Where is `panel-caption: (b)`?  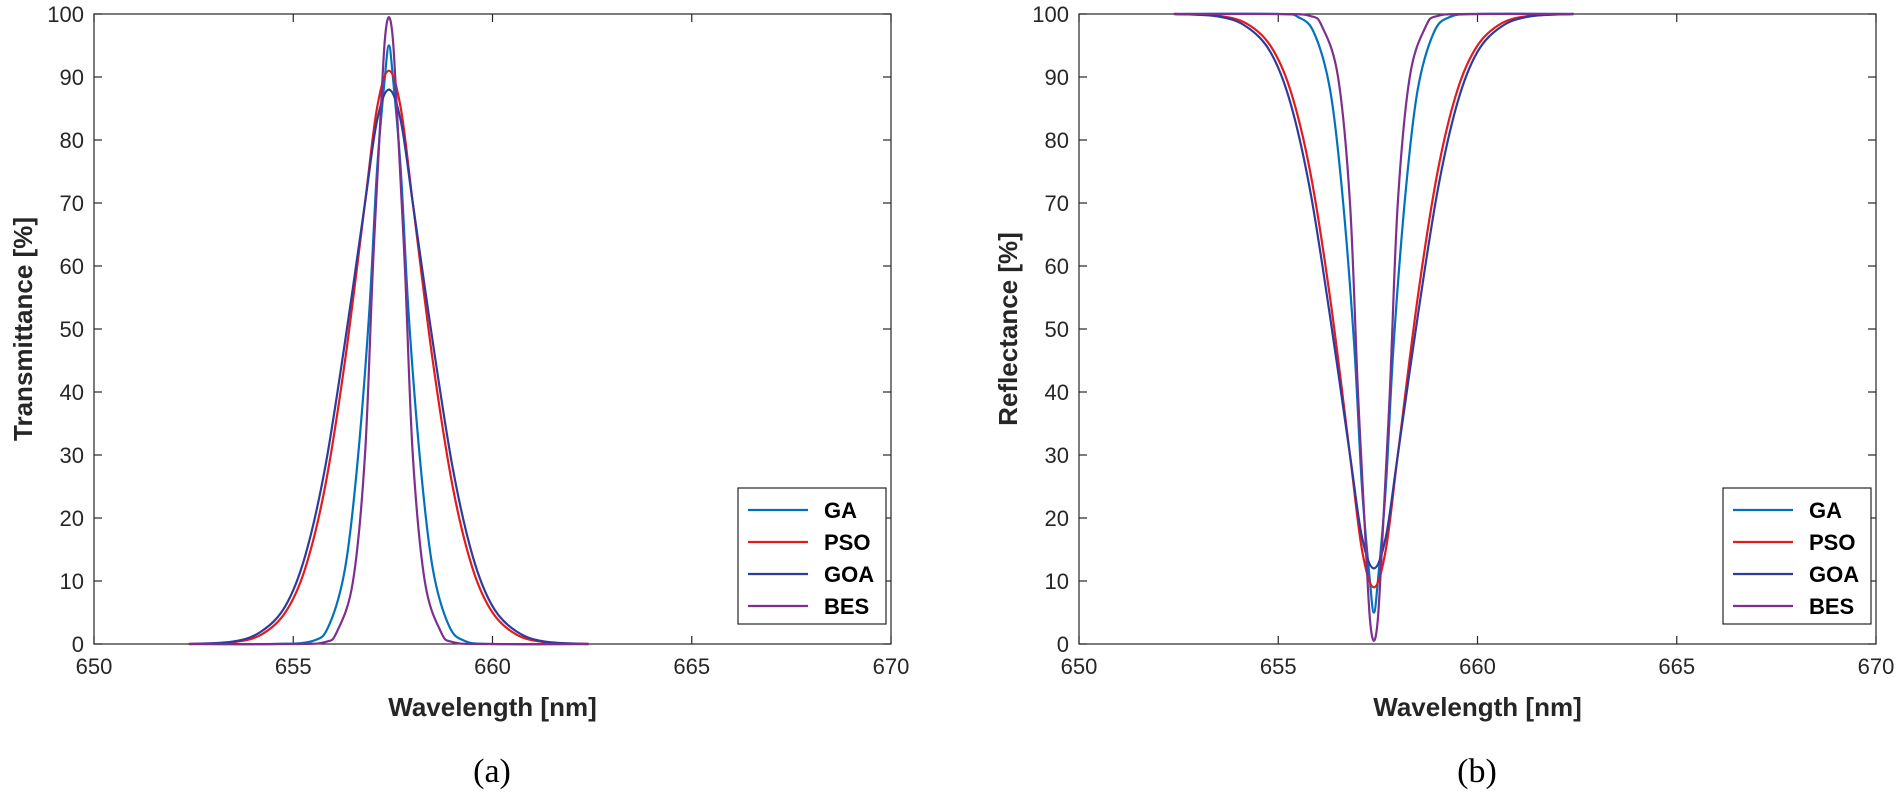 panel-caption: (b) is located at coordinates (1477, 771).